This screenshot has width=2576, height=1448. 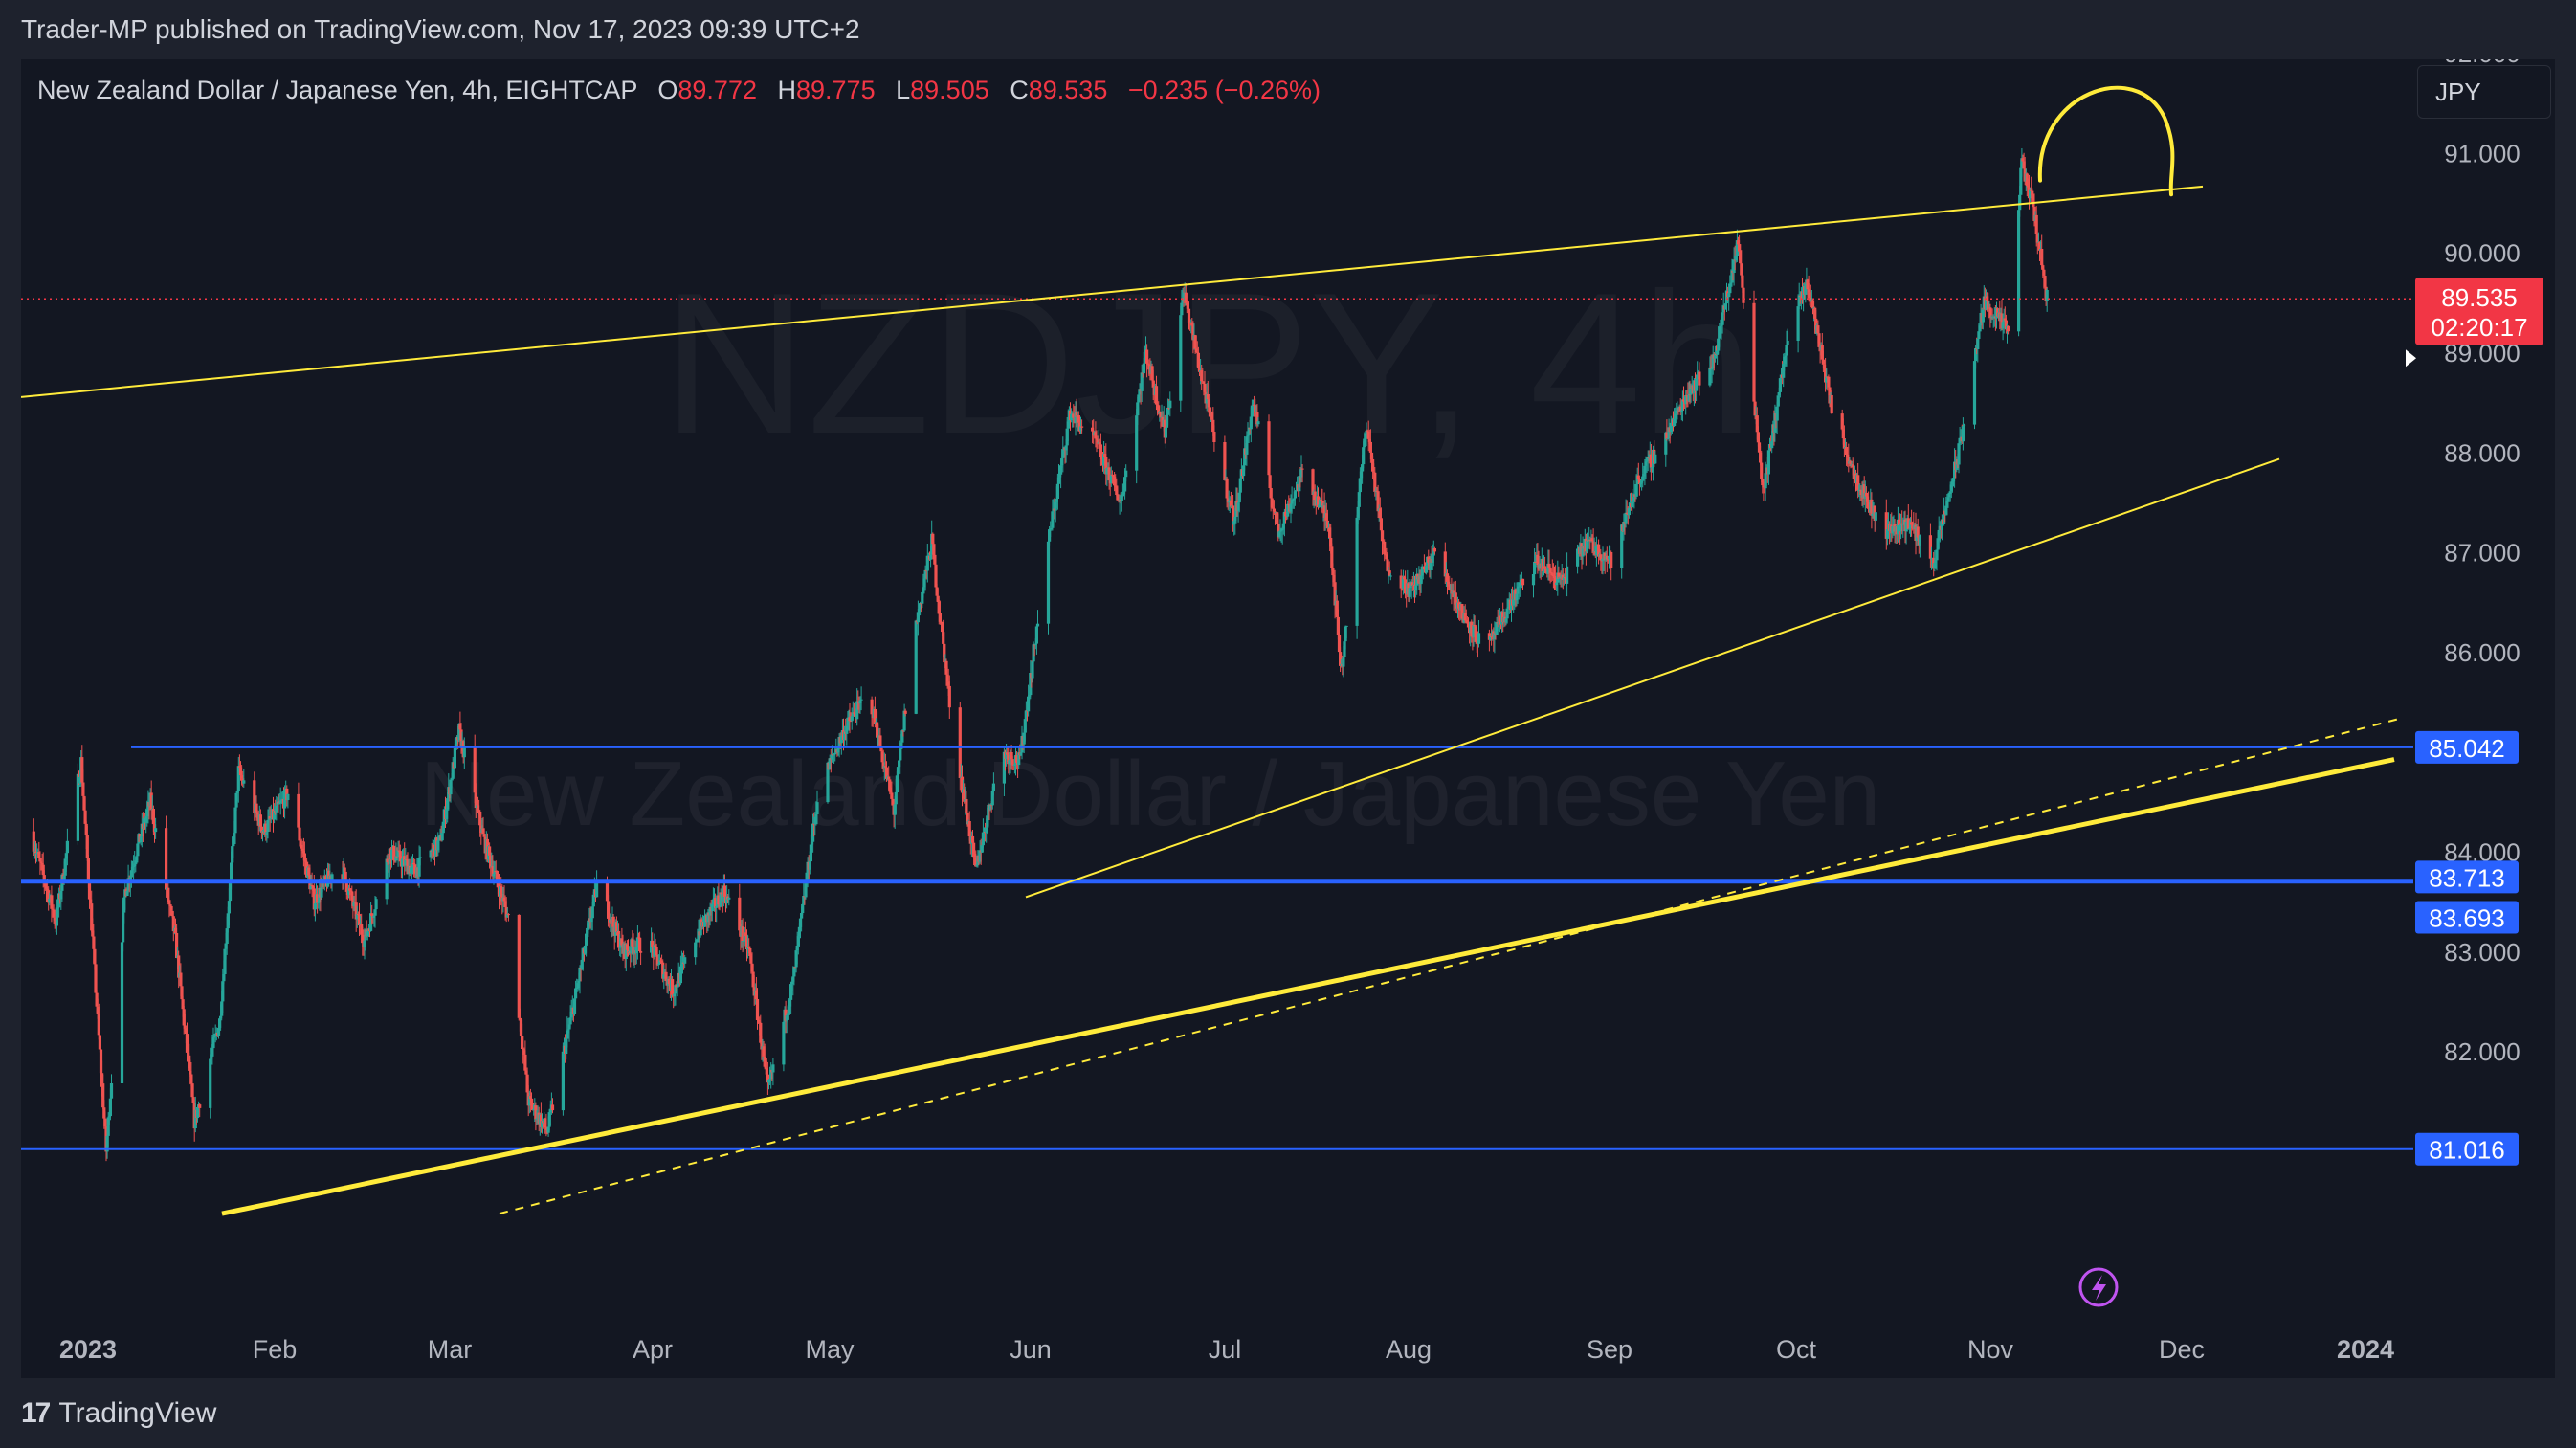 What do you see at coordinates (2484, 92) in the screenshot?
I see `currency-button: JPY` at bounding box center [2484, 92].